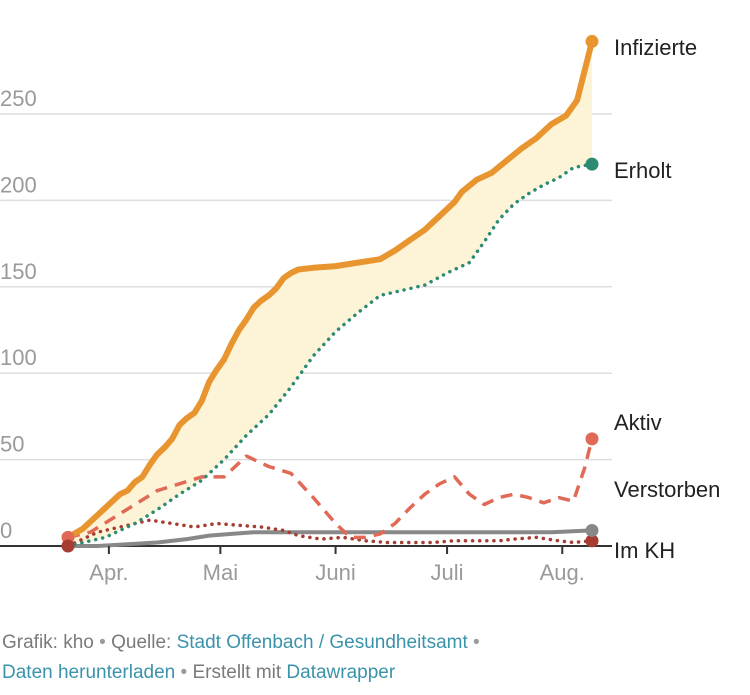  I want to click on y-tick-label: 100, so click(18, 357).